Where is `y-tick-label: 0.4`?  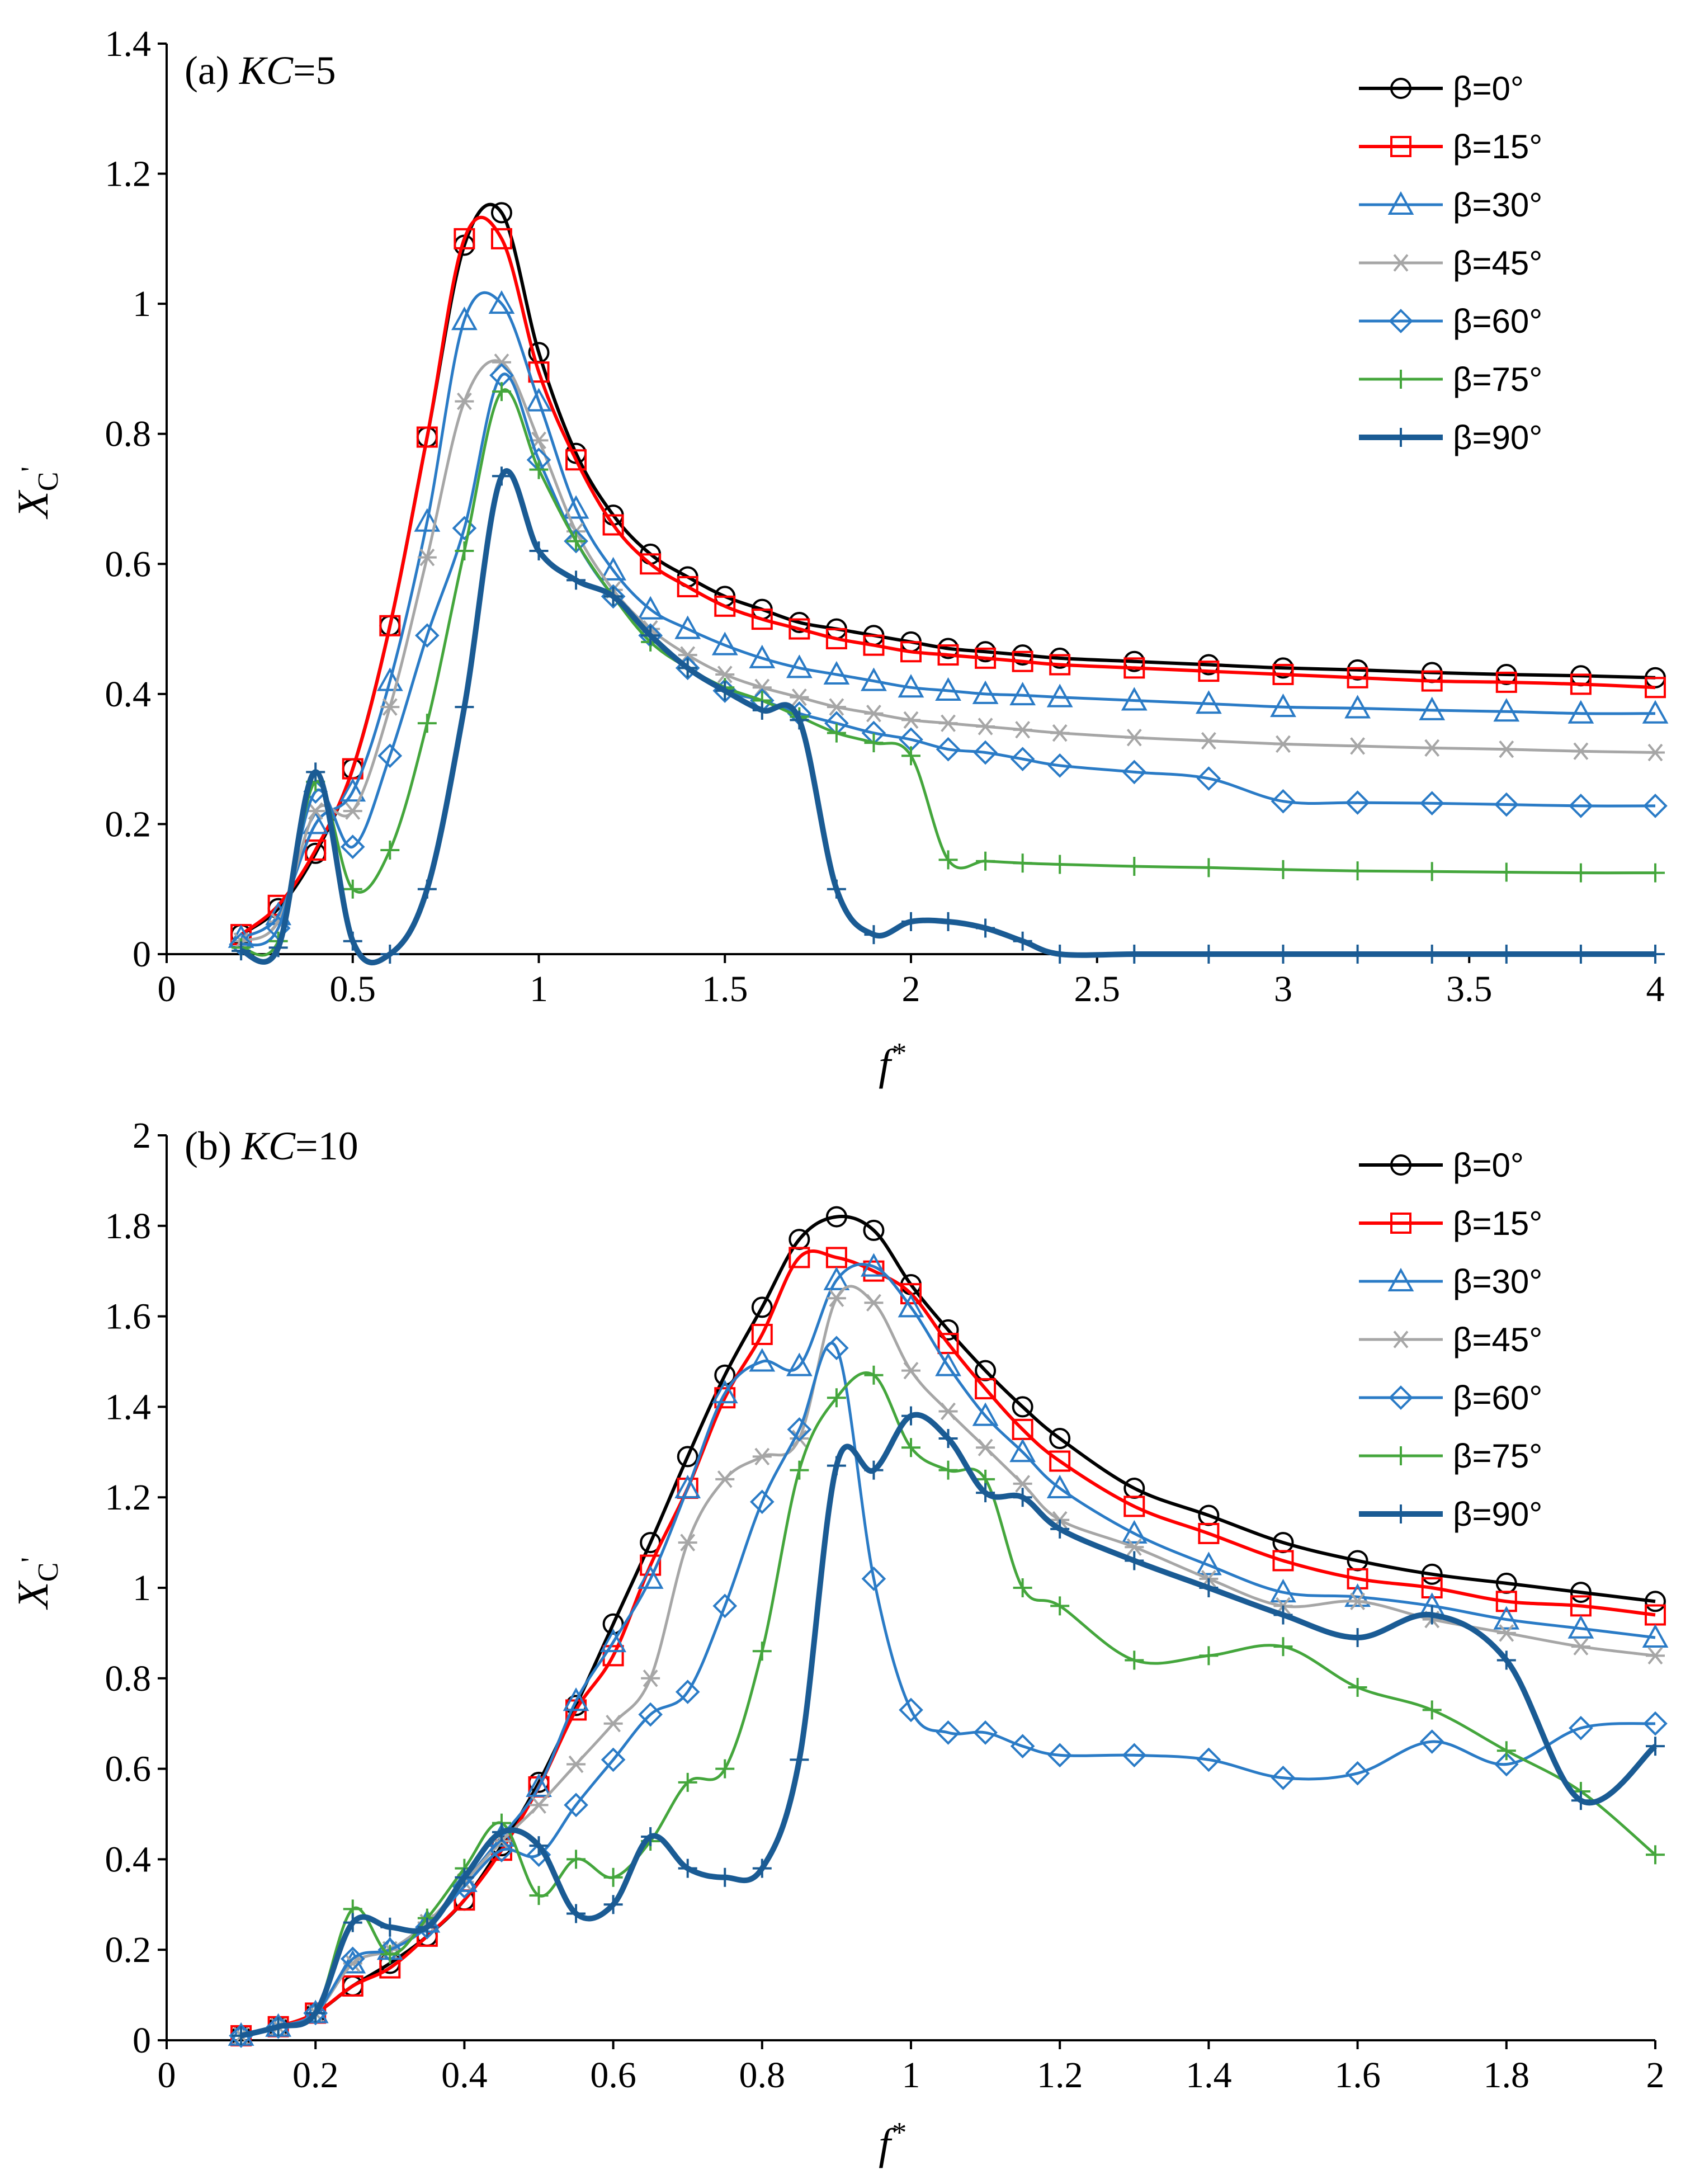
y-tick-label: 0.4 is located at coordinates (129, 694).